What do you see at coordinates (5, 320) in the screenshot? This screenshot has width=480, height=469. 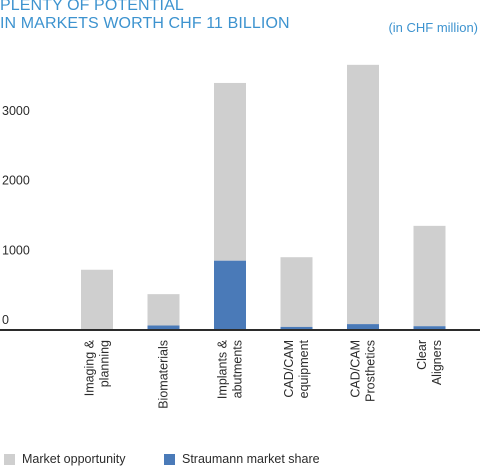 I see `y-tick-label: 0` at bounding box center [5, 320].